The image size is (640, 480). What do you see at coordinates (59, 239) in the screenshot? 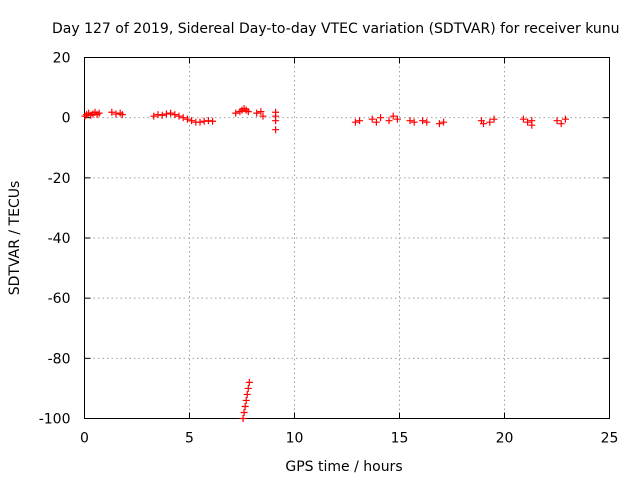
I see `y-tick-label: -40` at bounding box center [59, 239].